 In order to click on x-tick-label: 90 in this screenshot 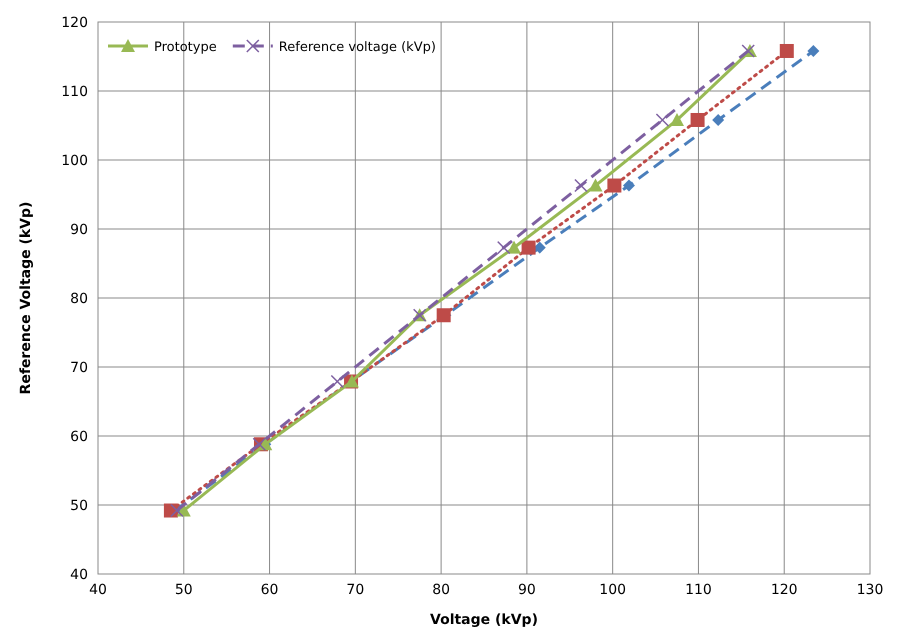, I will do `click(527, 590)`.